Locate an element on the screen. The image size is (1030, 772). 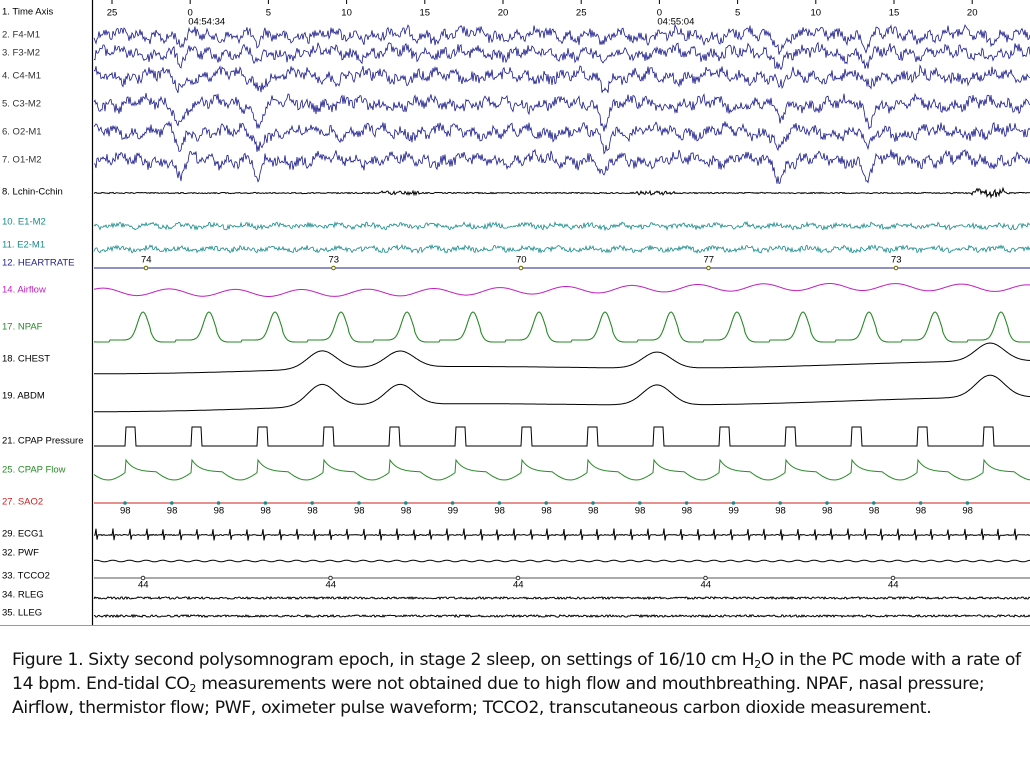
channel-label: 11. E2-M1 is located at coordinates (23, 245).